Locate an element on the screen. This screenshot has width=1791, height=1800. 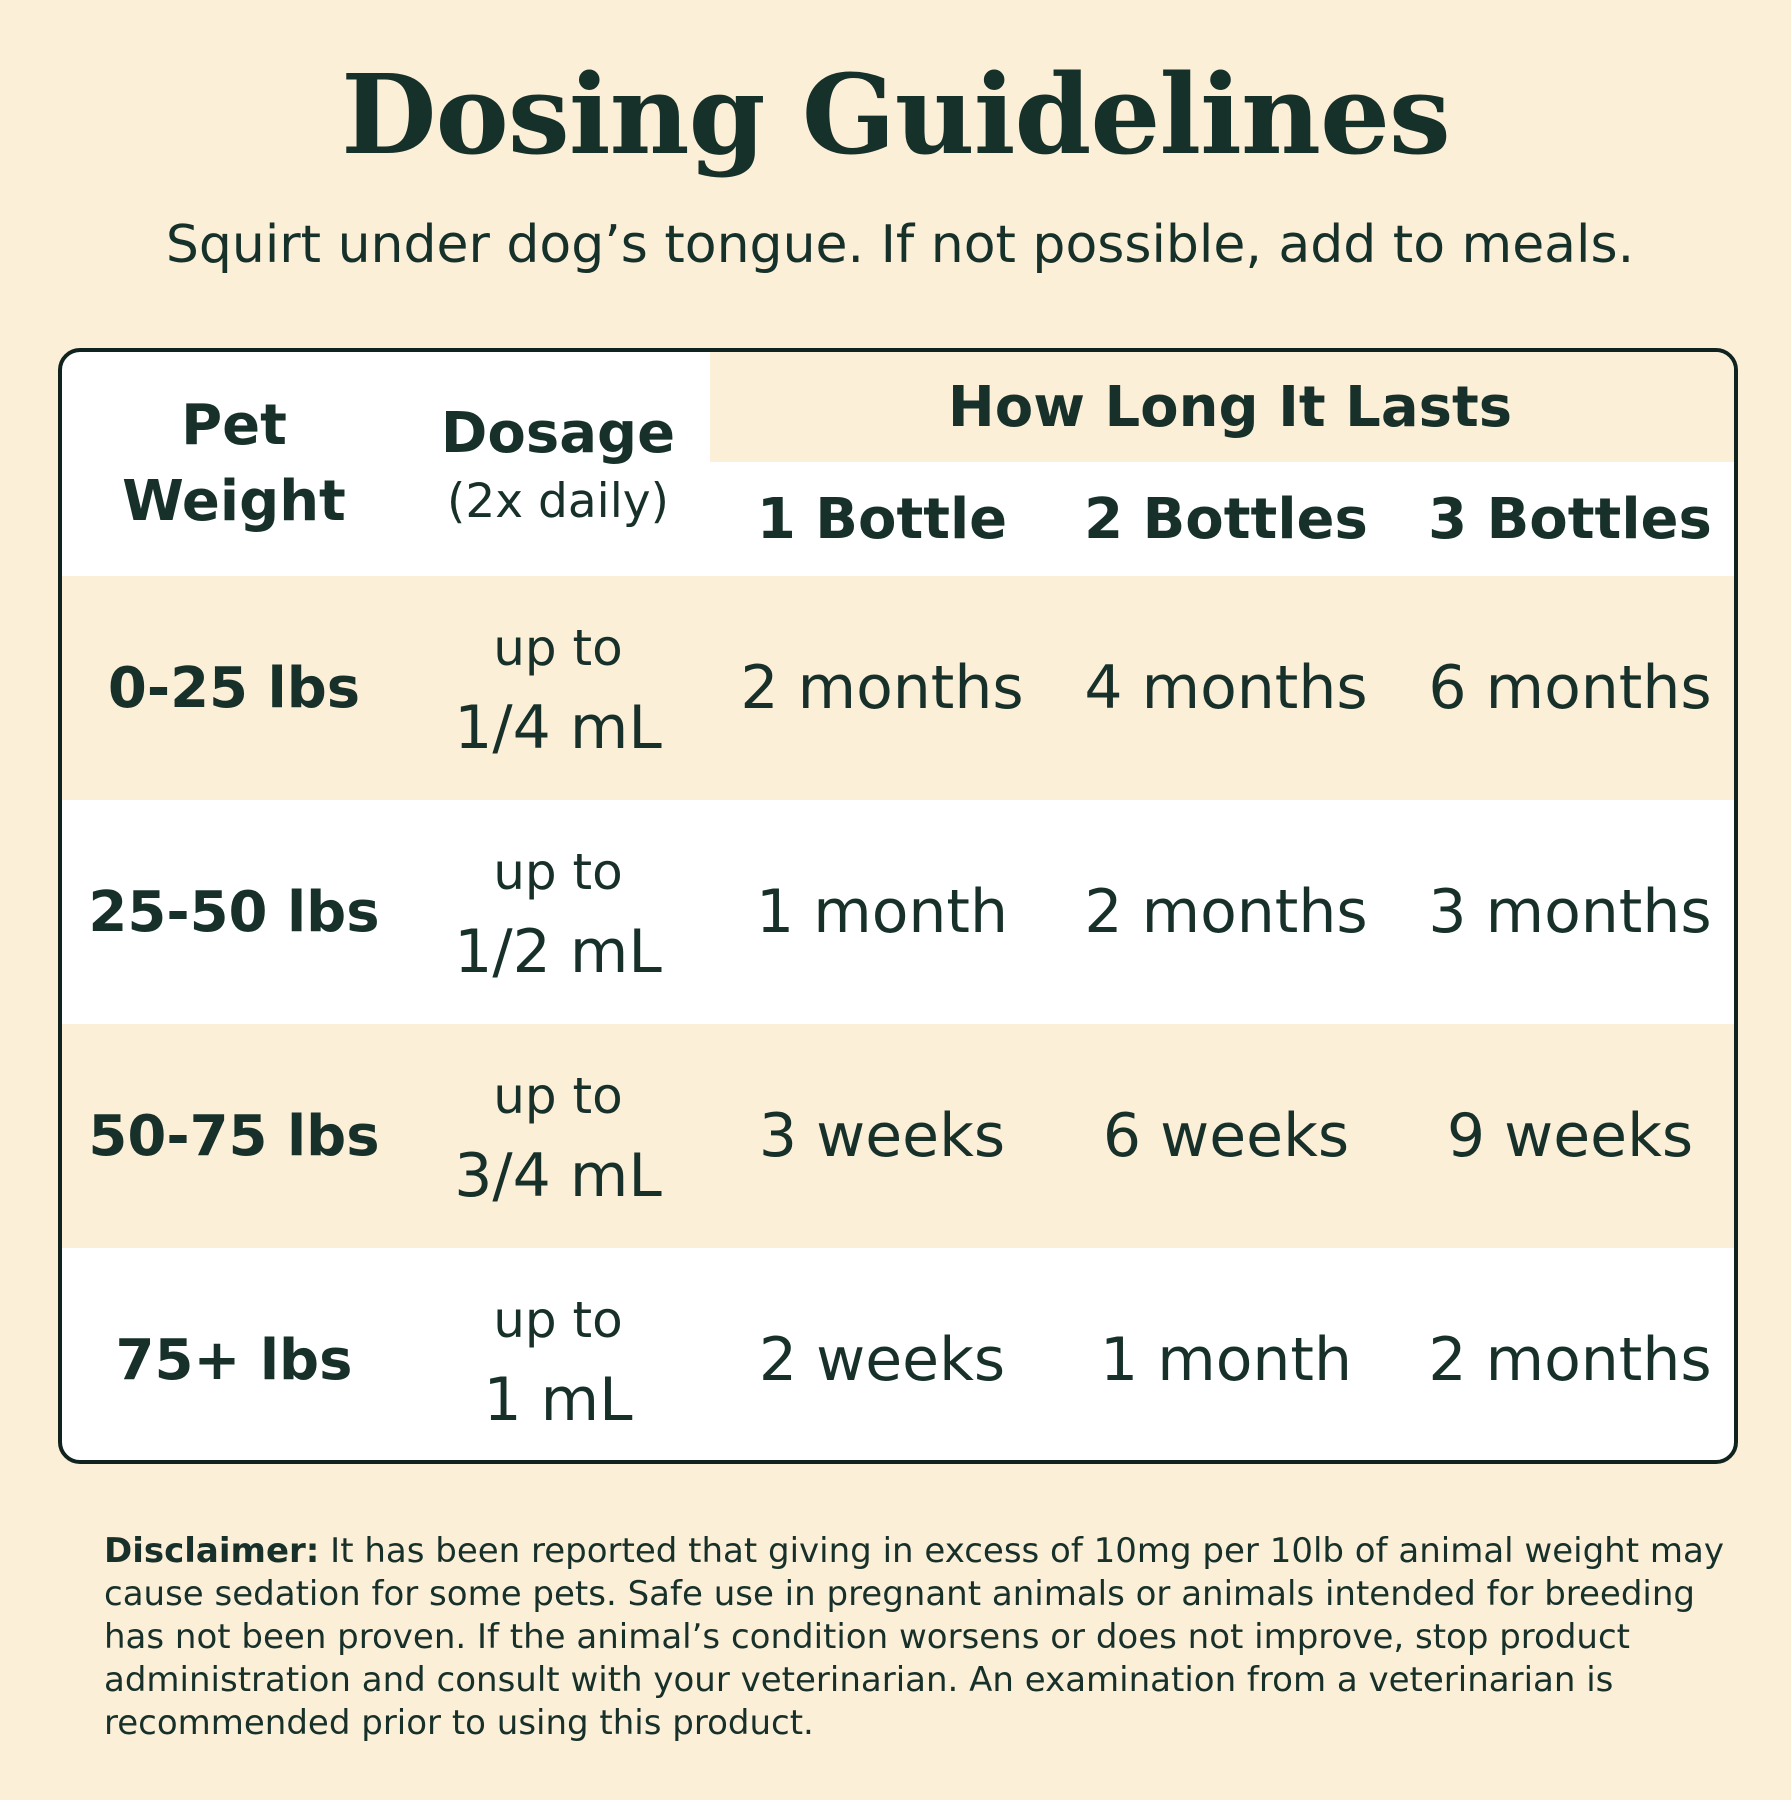
header-pet-weight-line1: Pet is located at coordinates (234, 425).